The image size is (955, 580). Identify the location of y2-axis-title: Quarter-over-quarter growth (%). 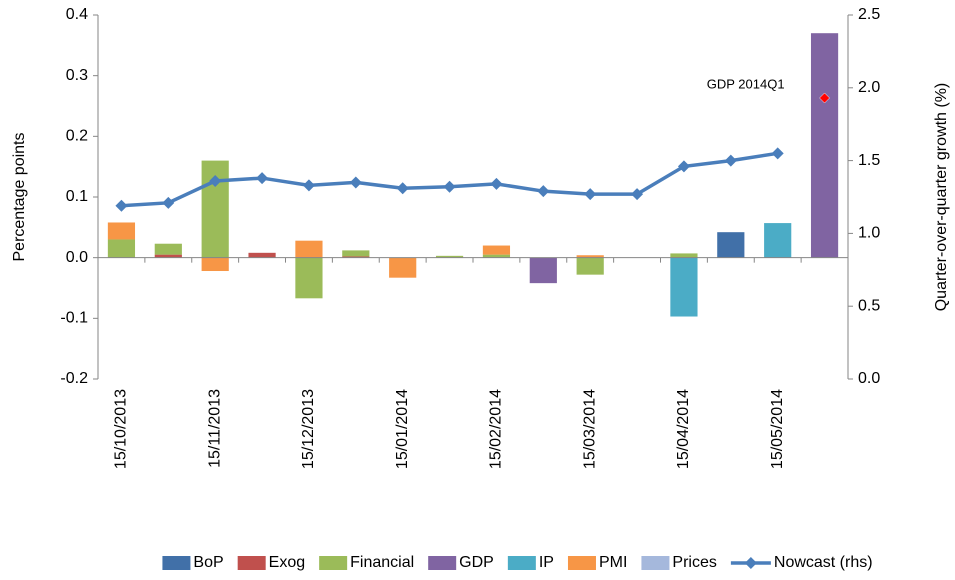
(941, 197).